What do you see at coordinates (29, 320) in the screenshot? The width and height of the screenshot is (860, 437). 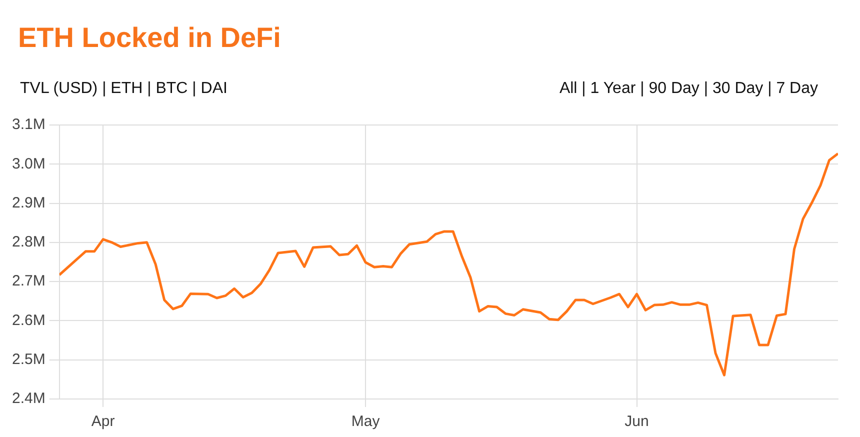 I see `y-tick-label: 2.6M` at bounding box center [29, 320].